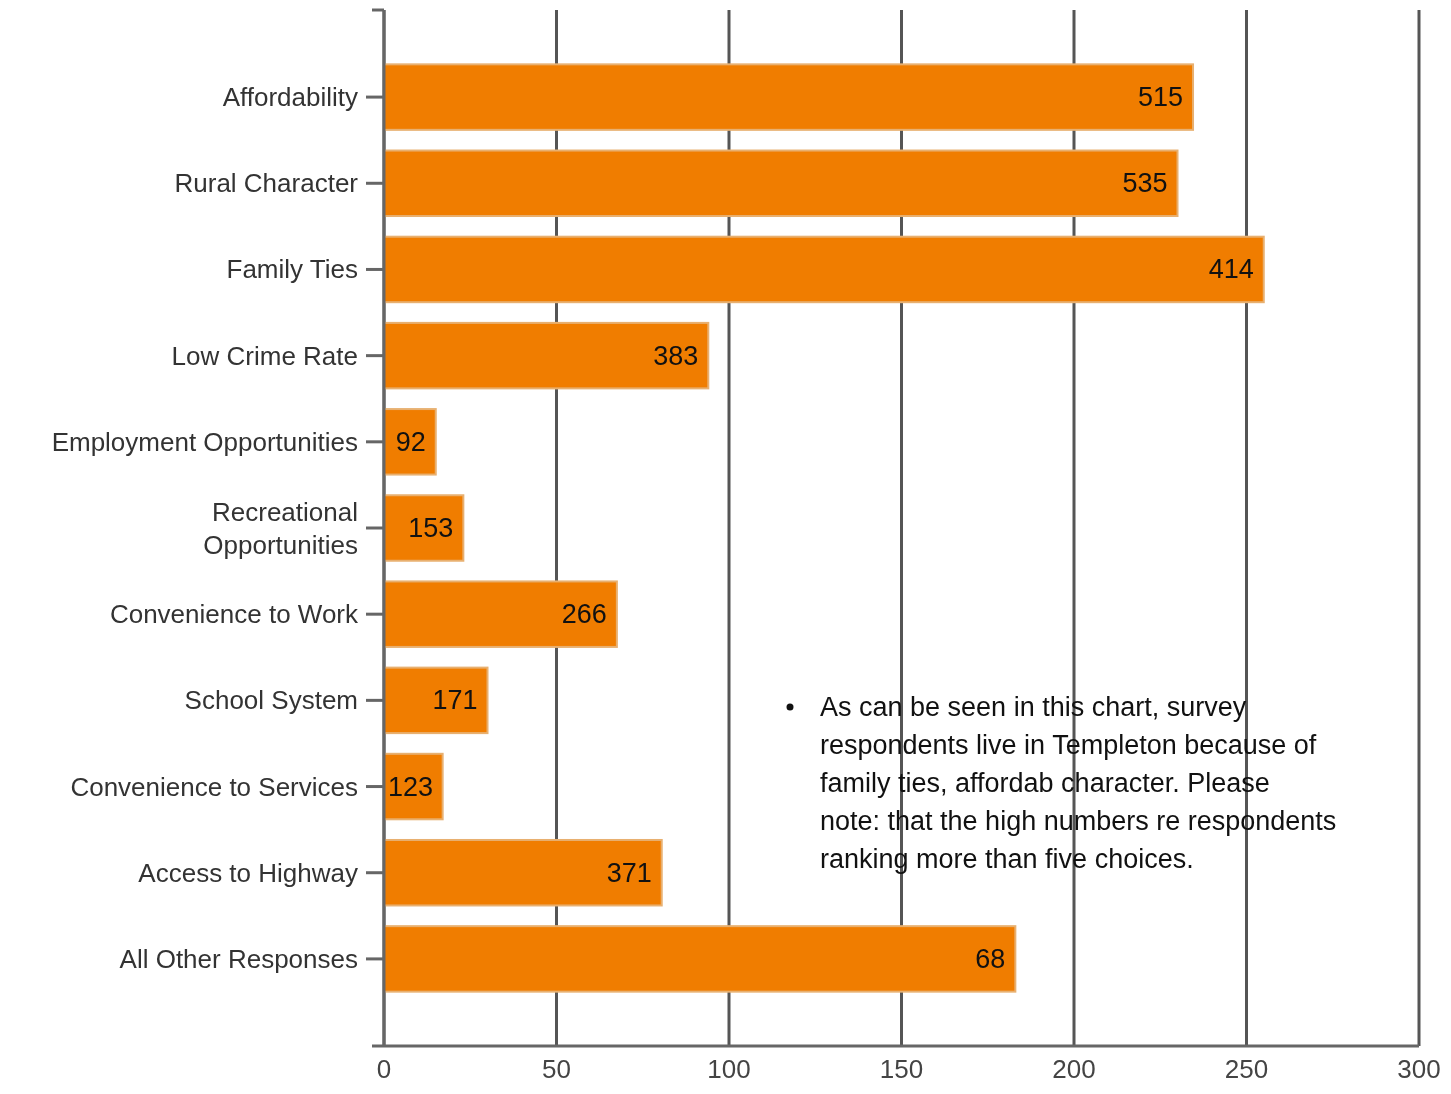 The image size is (1451, 1094). I want to click on y-tick-label: Rural Character, so click(266, 183).